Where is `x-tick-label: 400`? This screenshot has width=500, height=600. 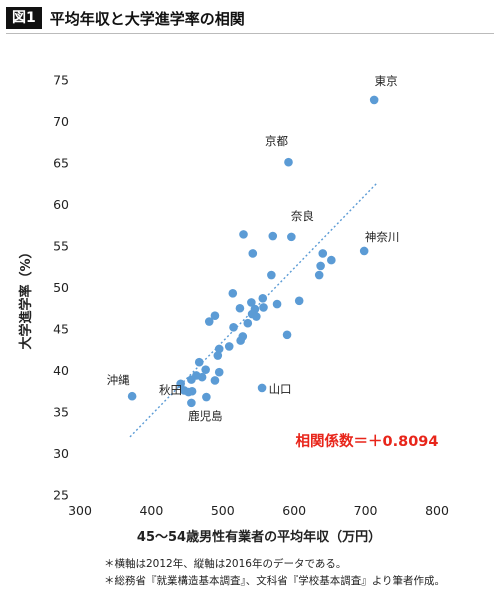
x-tick-label: 400 is located at coordinates (151, 510).